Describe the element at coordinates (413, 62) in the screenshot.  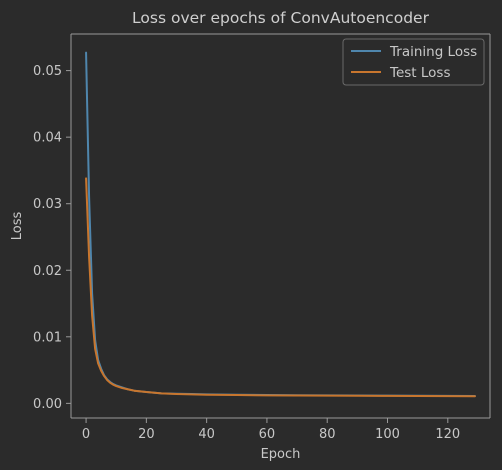
I see `legend: Training Loss Test Loss` at that location.